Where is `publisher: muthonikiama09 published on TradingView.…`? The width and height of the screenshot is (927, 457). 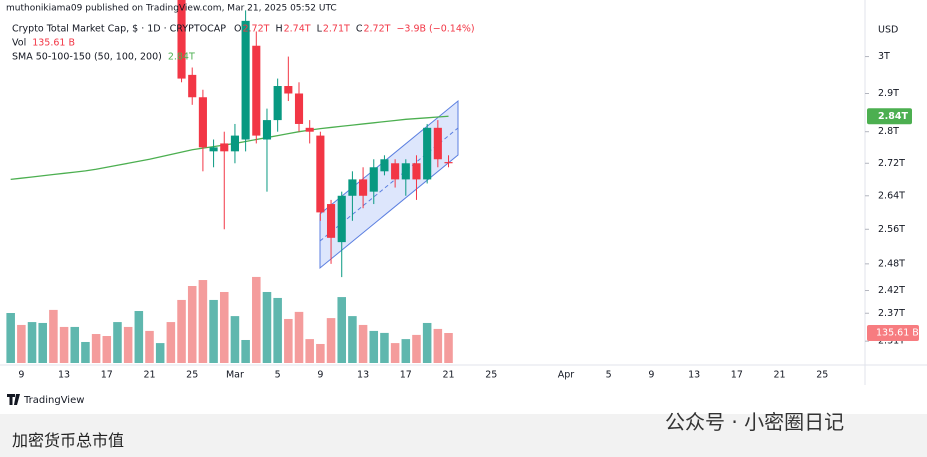
publisher: muthonikiama09 published on TradingView.… is located at coordinates (171, 9).